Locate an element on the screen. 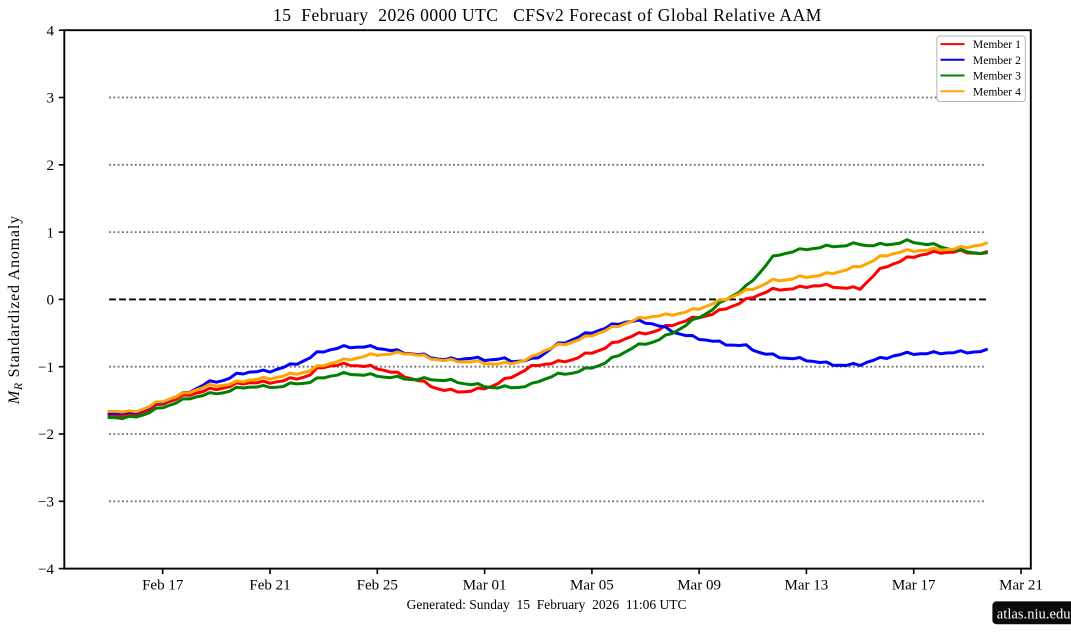  svg-text: Member 2 is located at coordinates (997, 60).